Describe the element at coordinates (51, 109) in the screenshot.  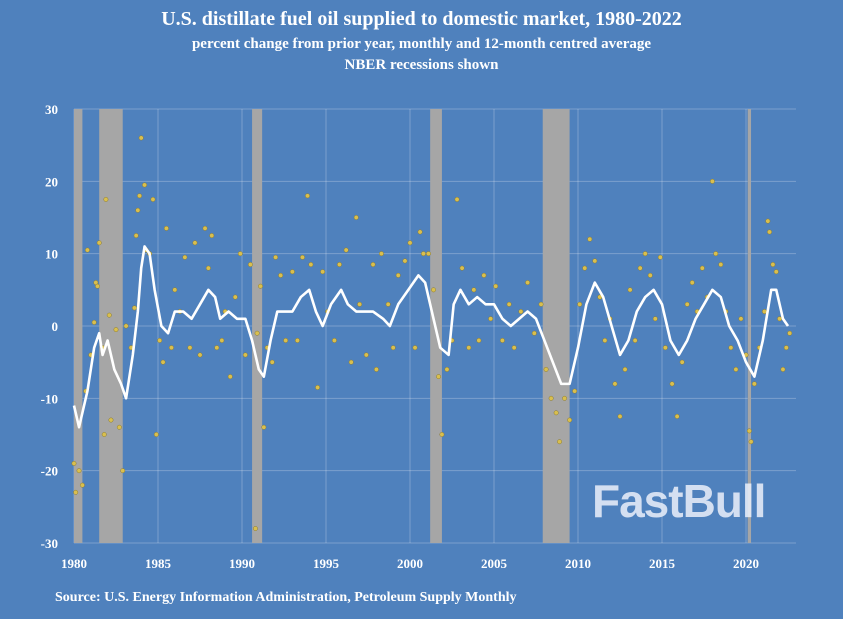
I see `y-tick-label: 30` at that location.